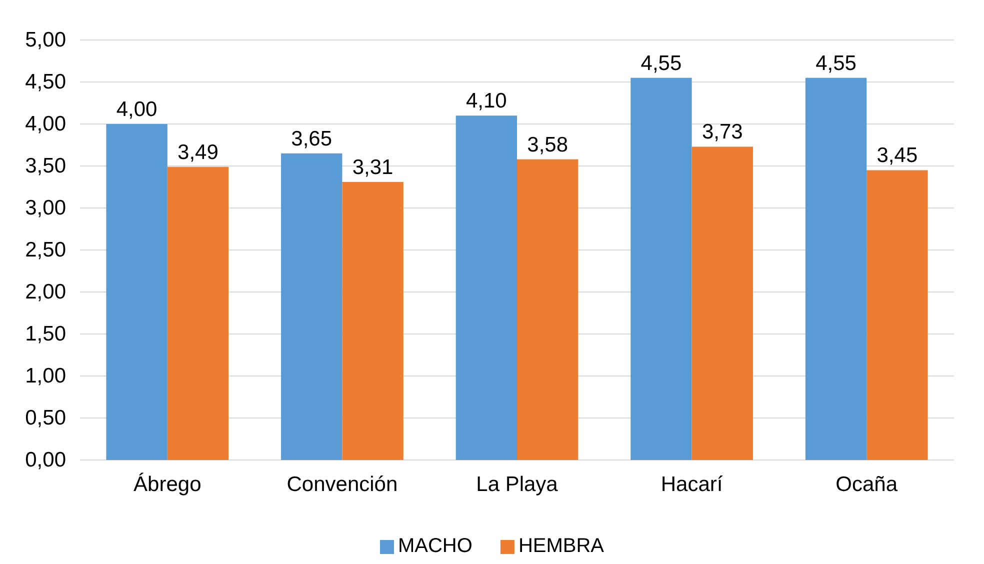 This screenshot has width=984, height=564. I want to click on x-tick-label: Ocaña, so click(867, 484).